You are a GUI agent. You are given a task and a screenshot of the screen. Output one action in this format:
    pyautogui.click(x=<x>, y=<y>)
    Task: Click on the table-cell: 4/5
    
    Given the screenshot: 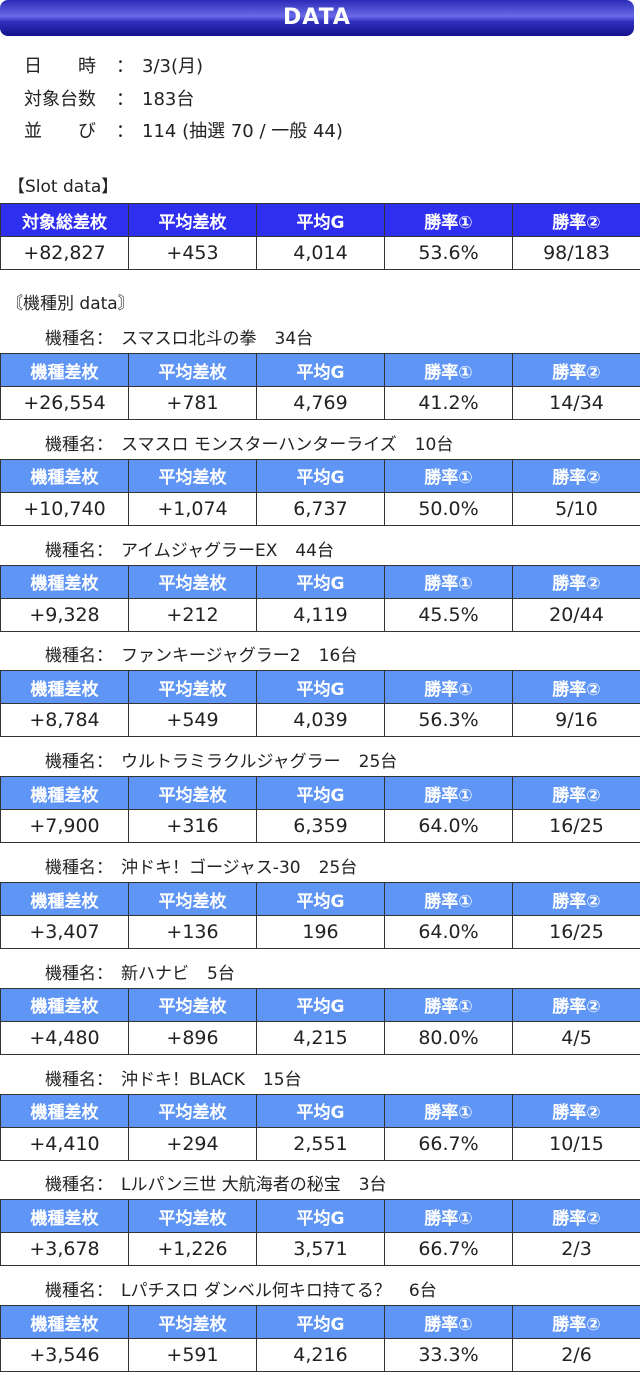 What is the action you would take?
    pyautogui.click(x=576, y=1037)
    